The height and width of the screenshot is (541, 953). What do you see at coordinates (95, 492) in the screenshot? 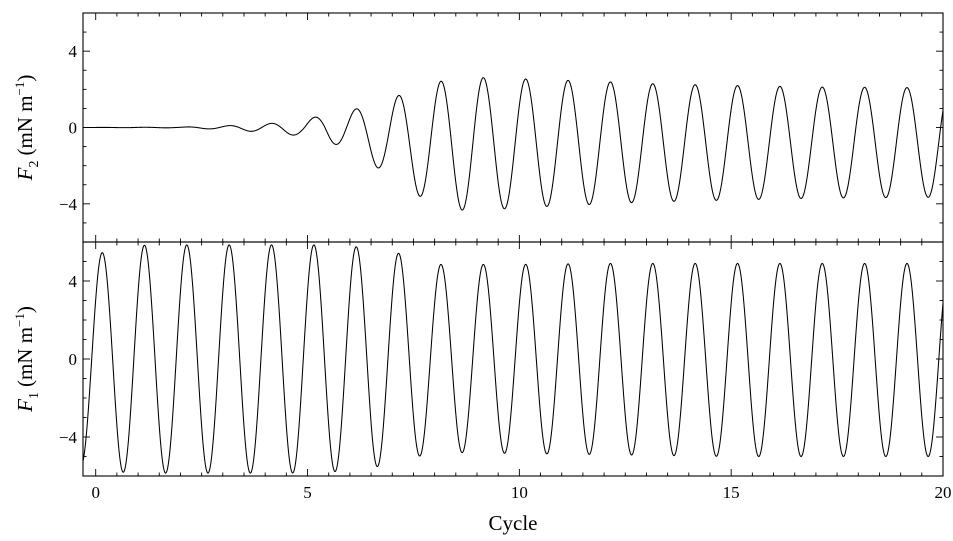
I see `x-tick-label: 0` at bounding box center [95, 492].